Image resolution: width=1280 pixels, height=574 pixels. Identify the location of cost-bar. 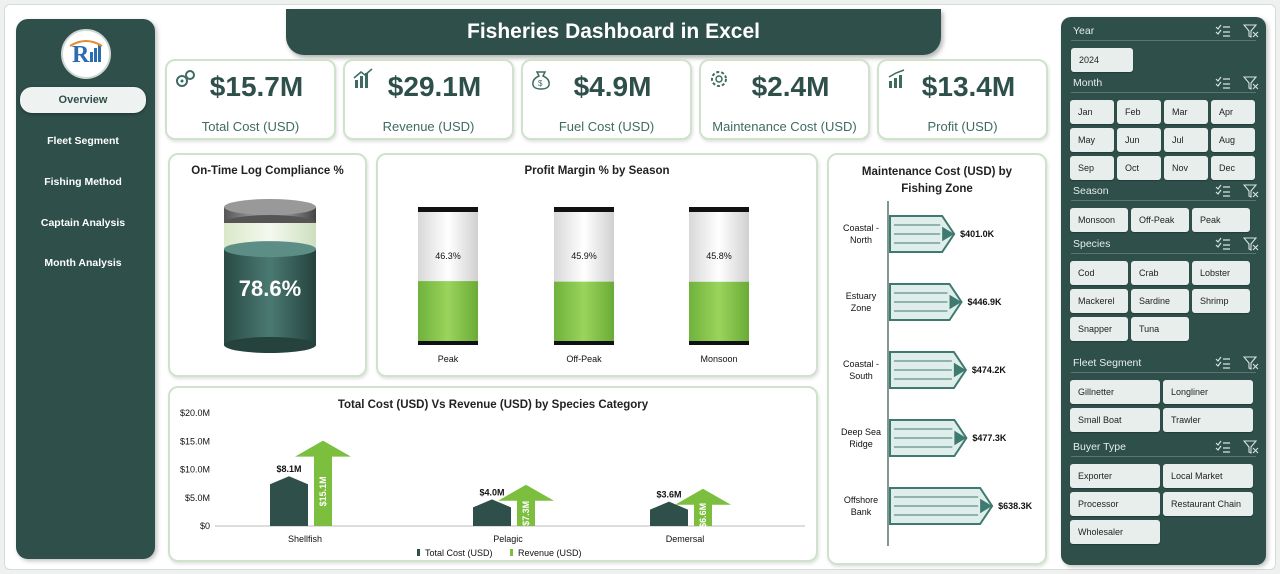
(492, 512).